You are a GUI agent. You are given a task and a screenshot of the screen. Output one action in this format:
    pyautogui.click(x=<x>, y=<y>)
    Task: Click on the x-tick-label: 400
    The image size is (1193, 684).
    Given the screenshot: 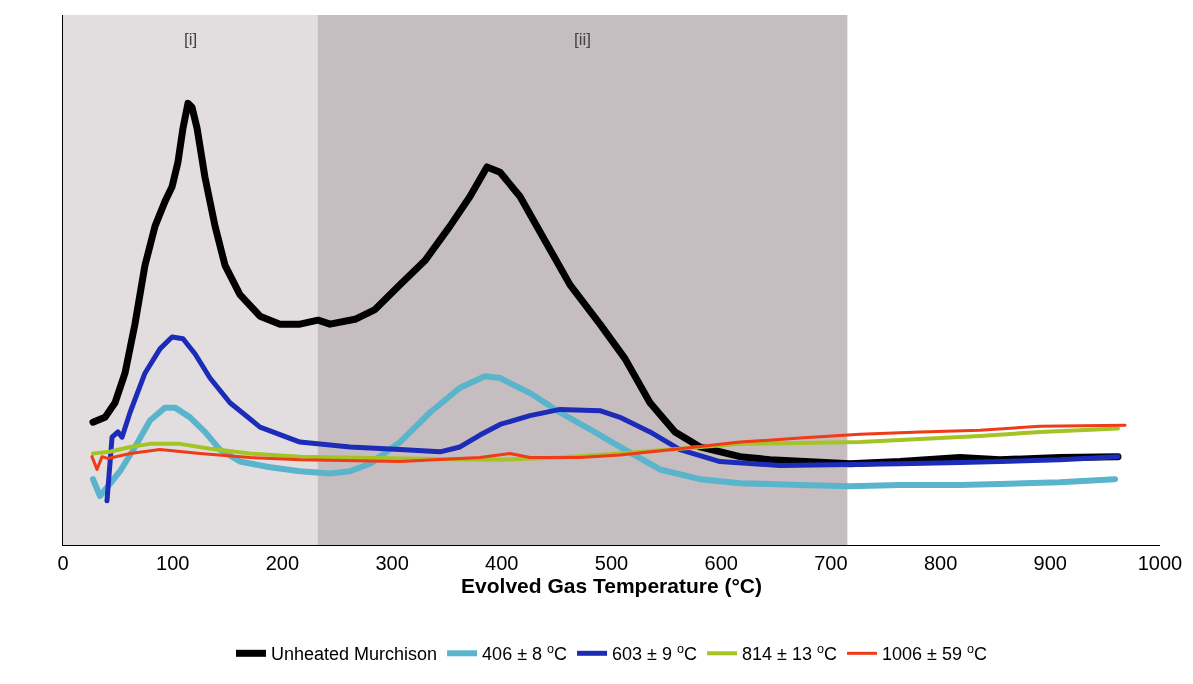 What is the action you would take?
    pyautogui.click(x=502, y=563)
    